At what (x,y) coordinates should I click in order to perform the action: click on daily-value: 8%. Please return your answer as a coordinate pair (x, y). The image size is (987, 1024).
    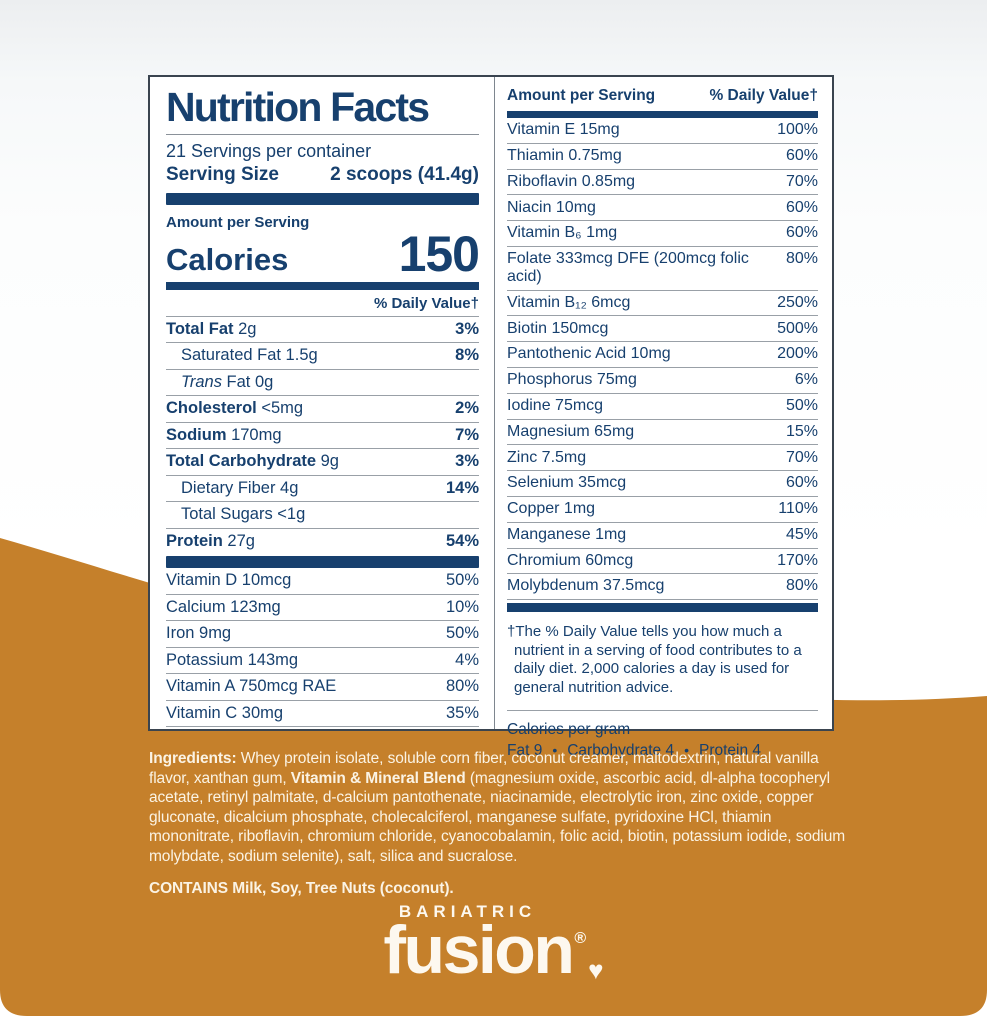
    Looking at the image, I should click on (467, 355).